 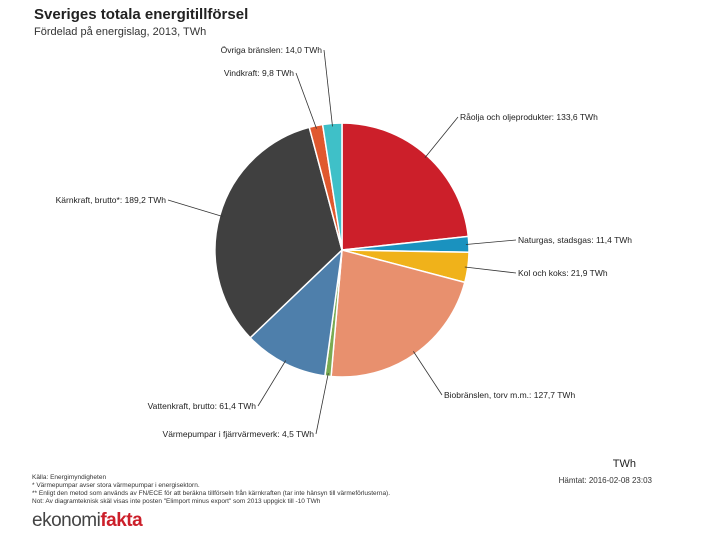 What do you see at coordinates (624, 464) in the screenshot?
I see `unit-label: TWh` at bounding box center [624, 464].